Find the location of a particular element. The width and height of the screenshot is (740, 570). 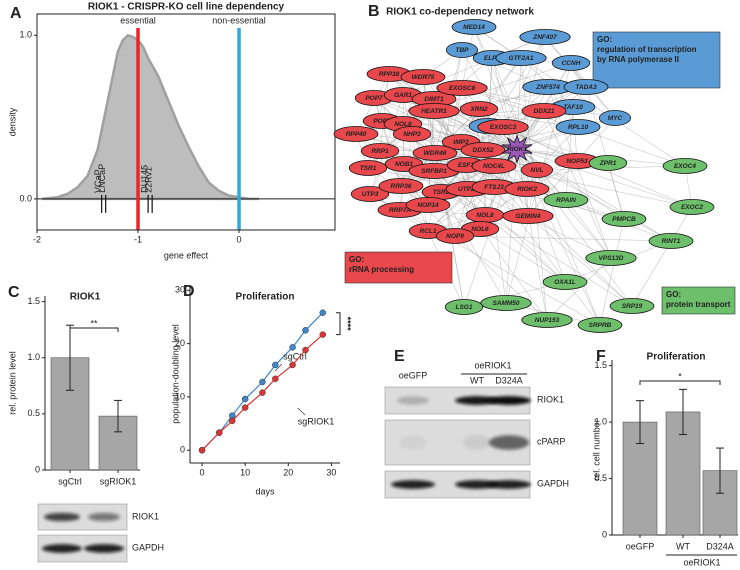

go-box is located at coordinates (656, 60).